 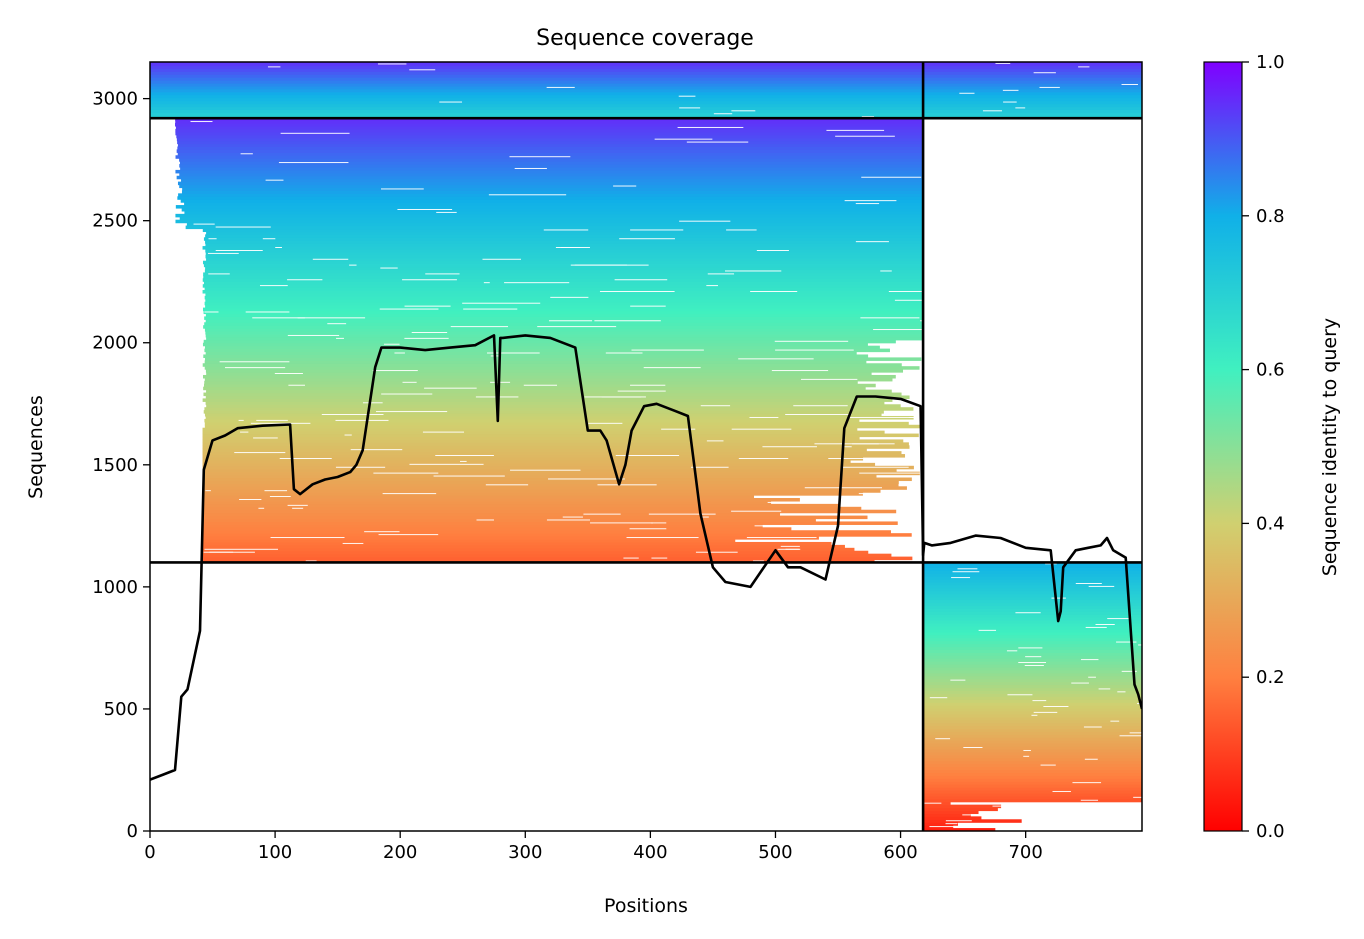 I want to click on y-tick-label: 2500, so click(x=115, y=221).